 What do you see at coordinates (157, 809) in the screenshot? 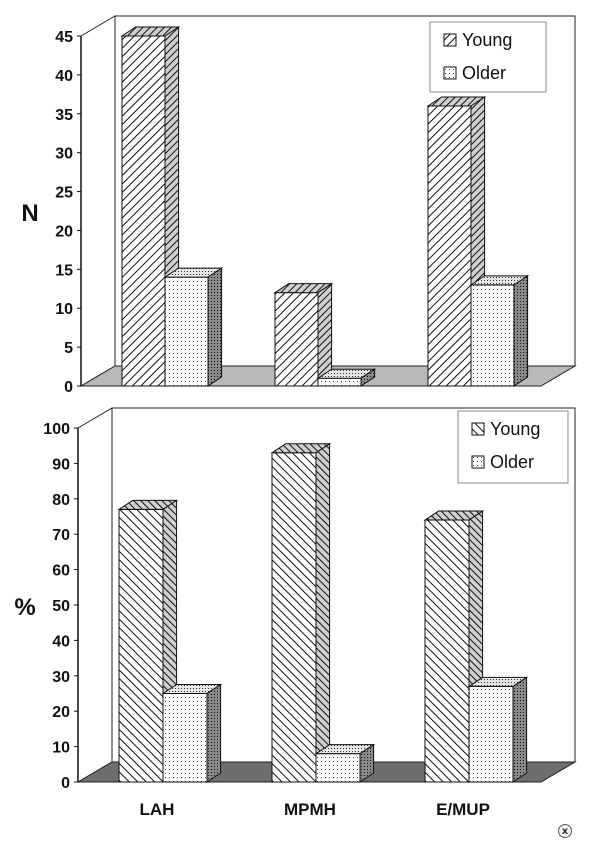
I see `x-category-label: LAH` at bounding box center [157, 809].